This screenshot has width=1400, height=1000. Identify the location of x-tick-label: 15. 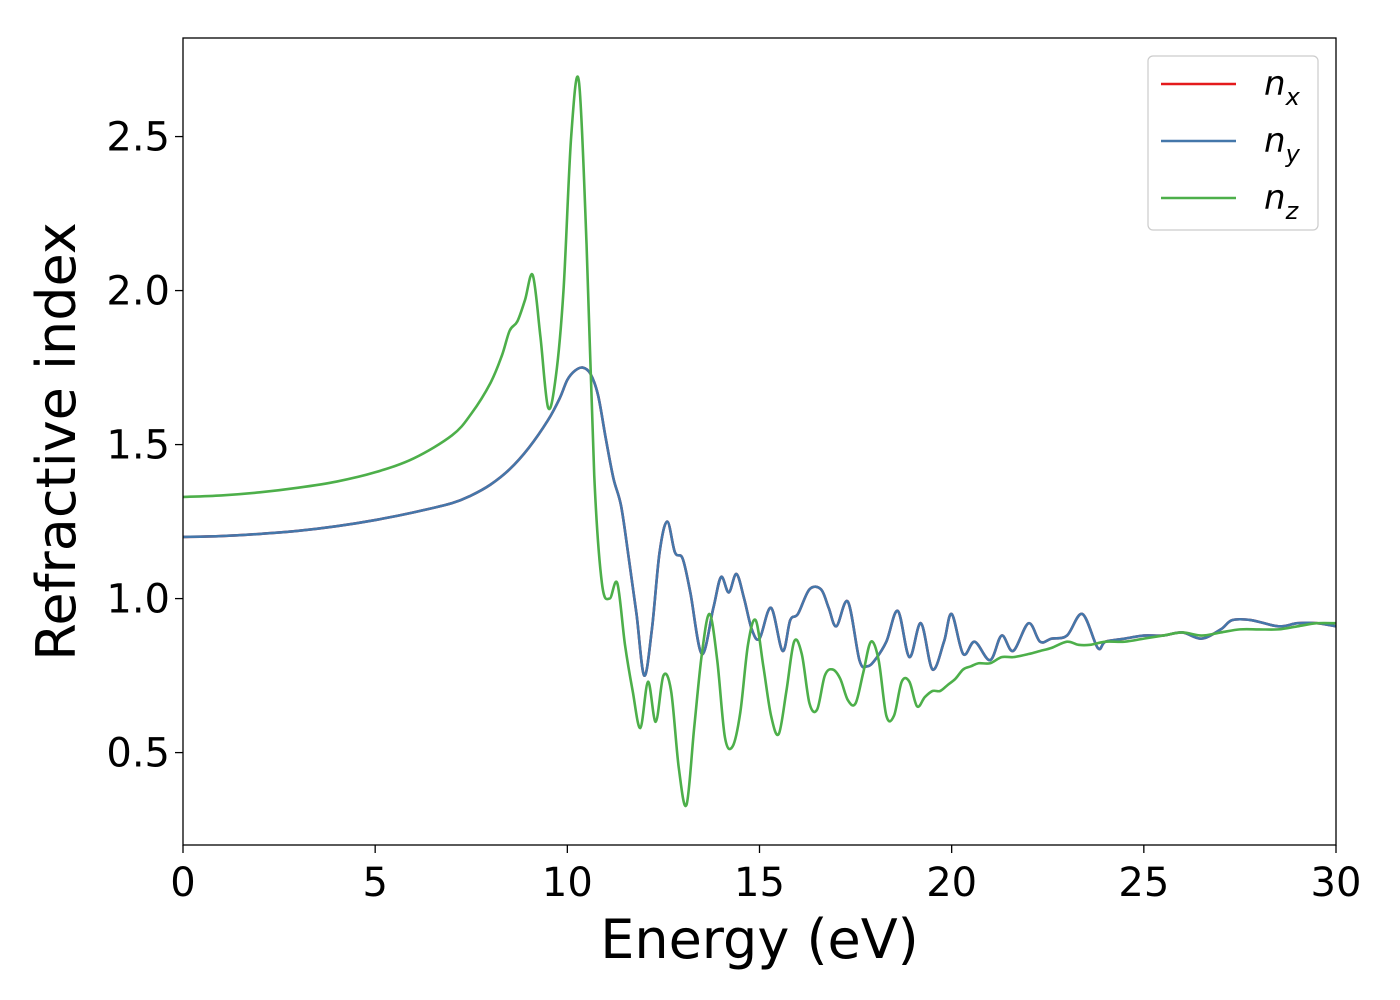
(759, 883).